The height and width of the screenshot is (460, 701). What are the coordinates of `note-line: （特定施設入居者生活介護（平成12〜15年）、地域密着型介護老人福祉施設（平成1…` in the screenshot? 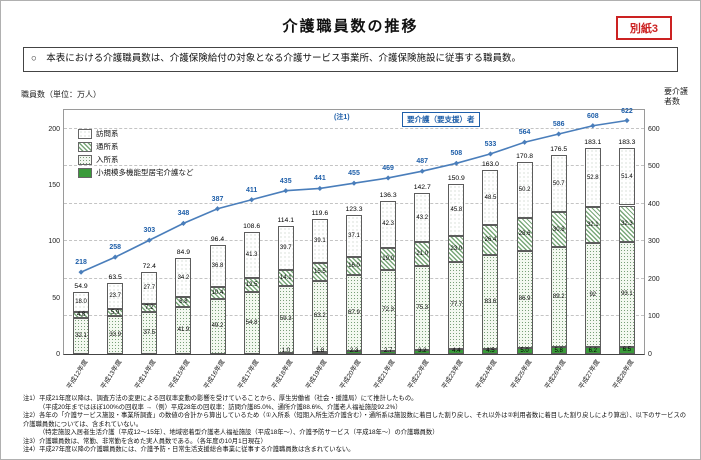 It's located at (239, 432).